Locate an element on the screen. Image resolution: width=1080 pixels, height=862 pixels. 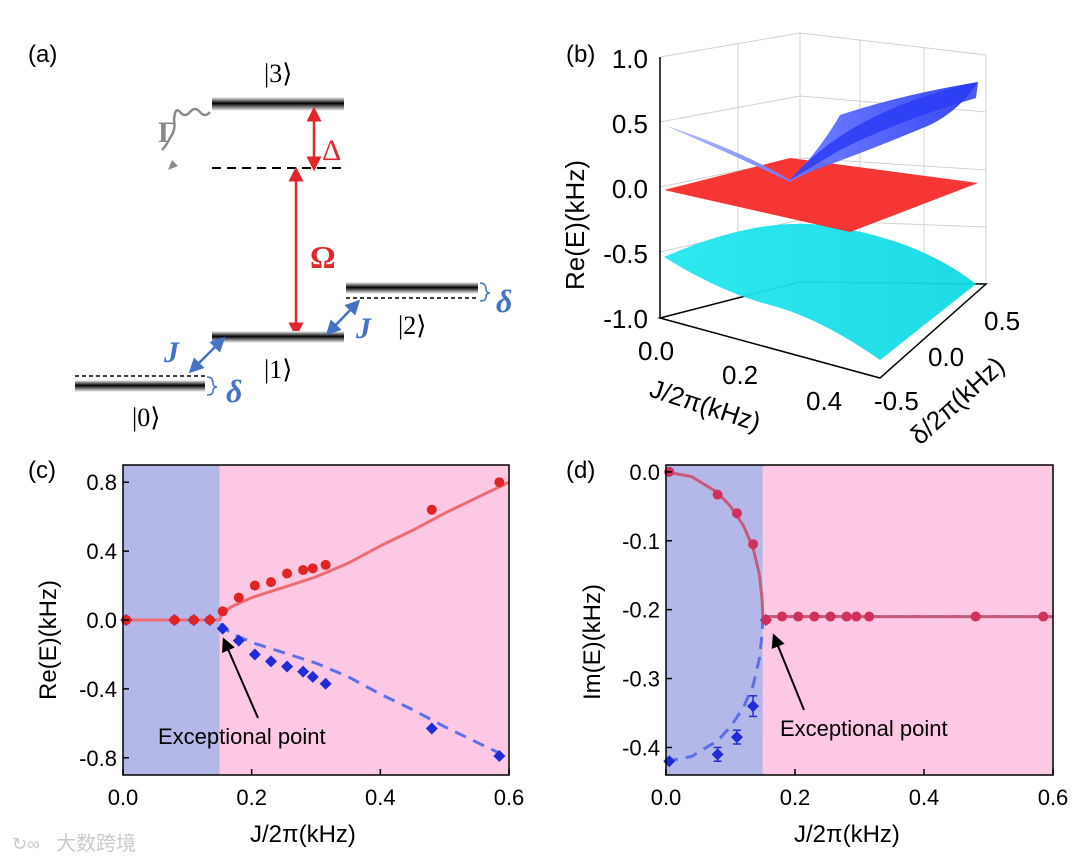
state-3-label: |3⟩ is located at coordinates (278, 73).